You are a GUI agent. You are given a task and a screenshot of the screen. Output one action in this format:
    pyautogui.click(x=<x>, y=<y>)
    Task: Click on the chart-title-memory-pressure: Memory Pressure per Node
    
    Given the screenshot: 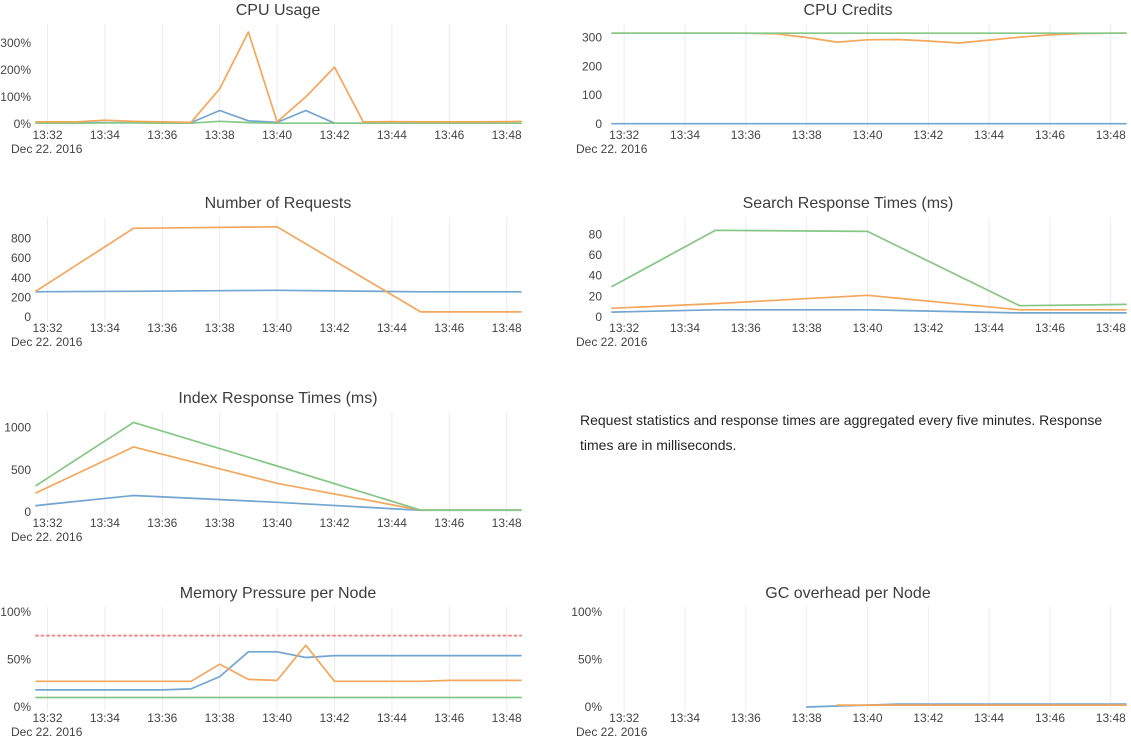 What is the action you would take?
    pyautogui.click(x=278, y=593)
    